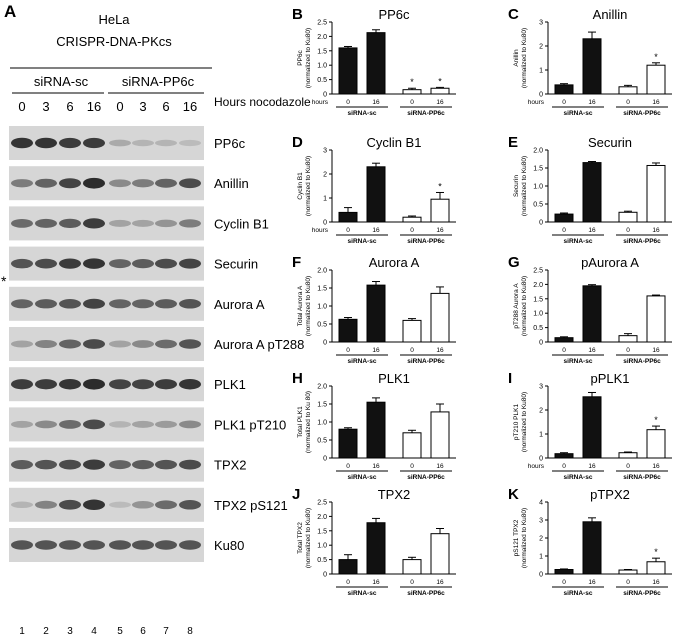 This screenshot has width=696, height=641. I want to click on y-axis-label-line: (normalized to Ku 80), so click(308, 422).